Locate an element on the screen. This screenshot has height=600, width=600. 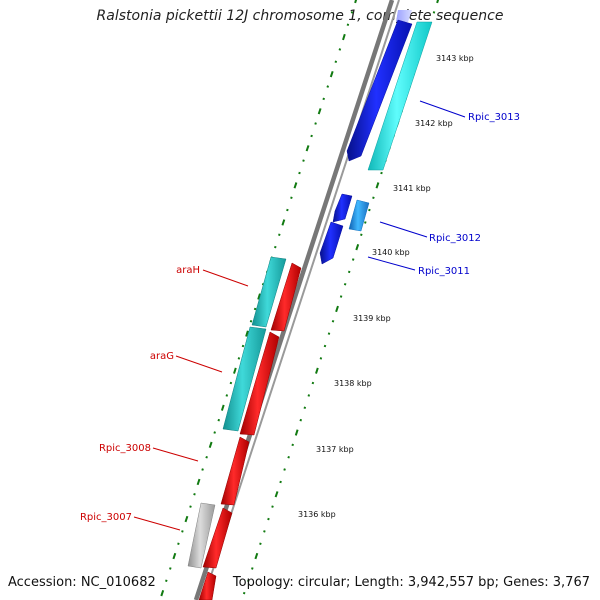
gene-label-arag: araG is located at coordinates (162, 356).